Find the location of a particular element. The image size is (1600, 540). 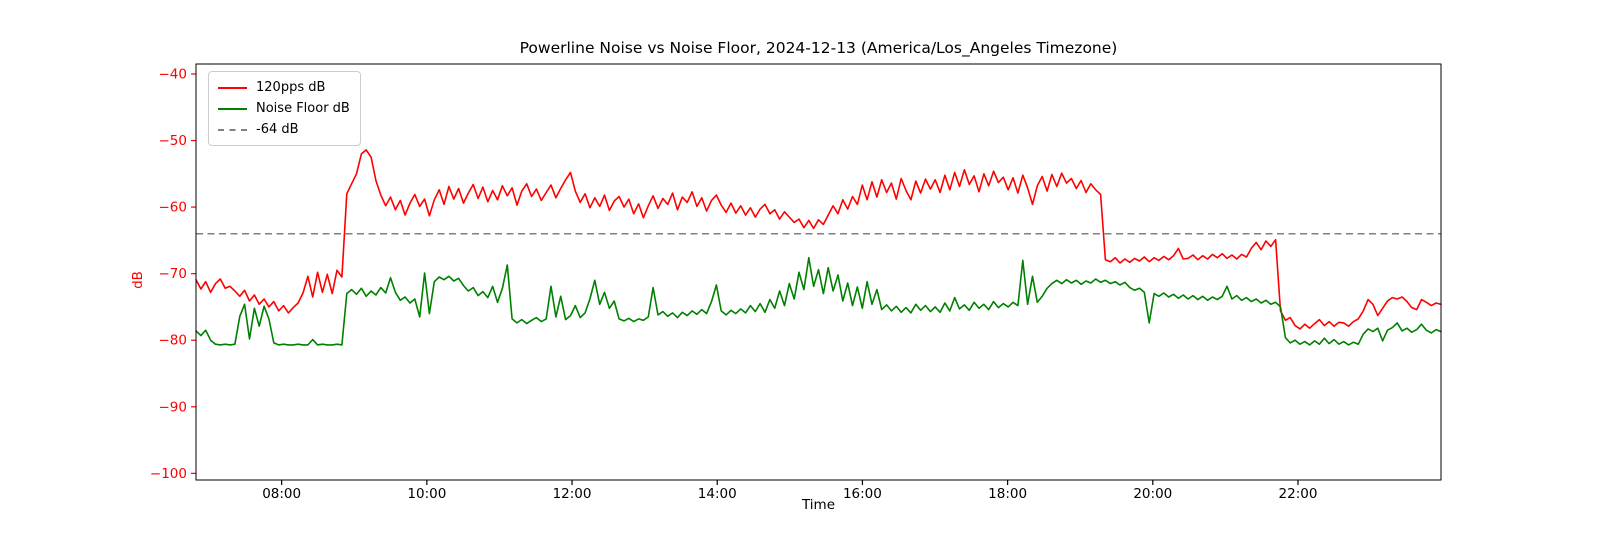

x-tick-label: 08:00 is located at coordinates (281, 494).